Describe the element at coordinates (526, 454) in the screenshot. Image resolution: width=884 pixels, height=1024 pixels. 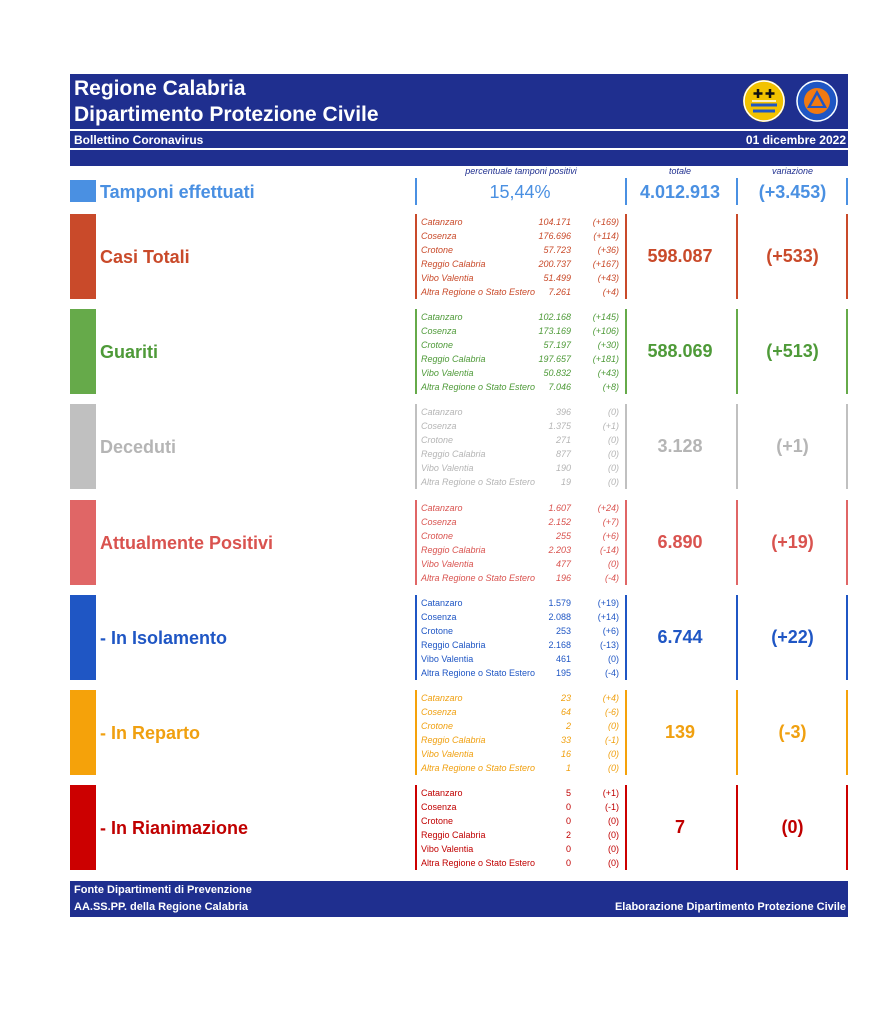
I see `province-row: Reggio Calabria 877 (0)` at that location.